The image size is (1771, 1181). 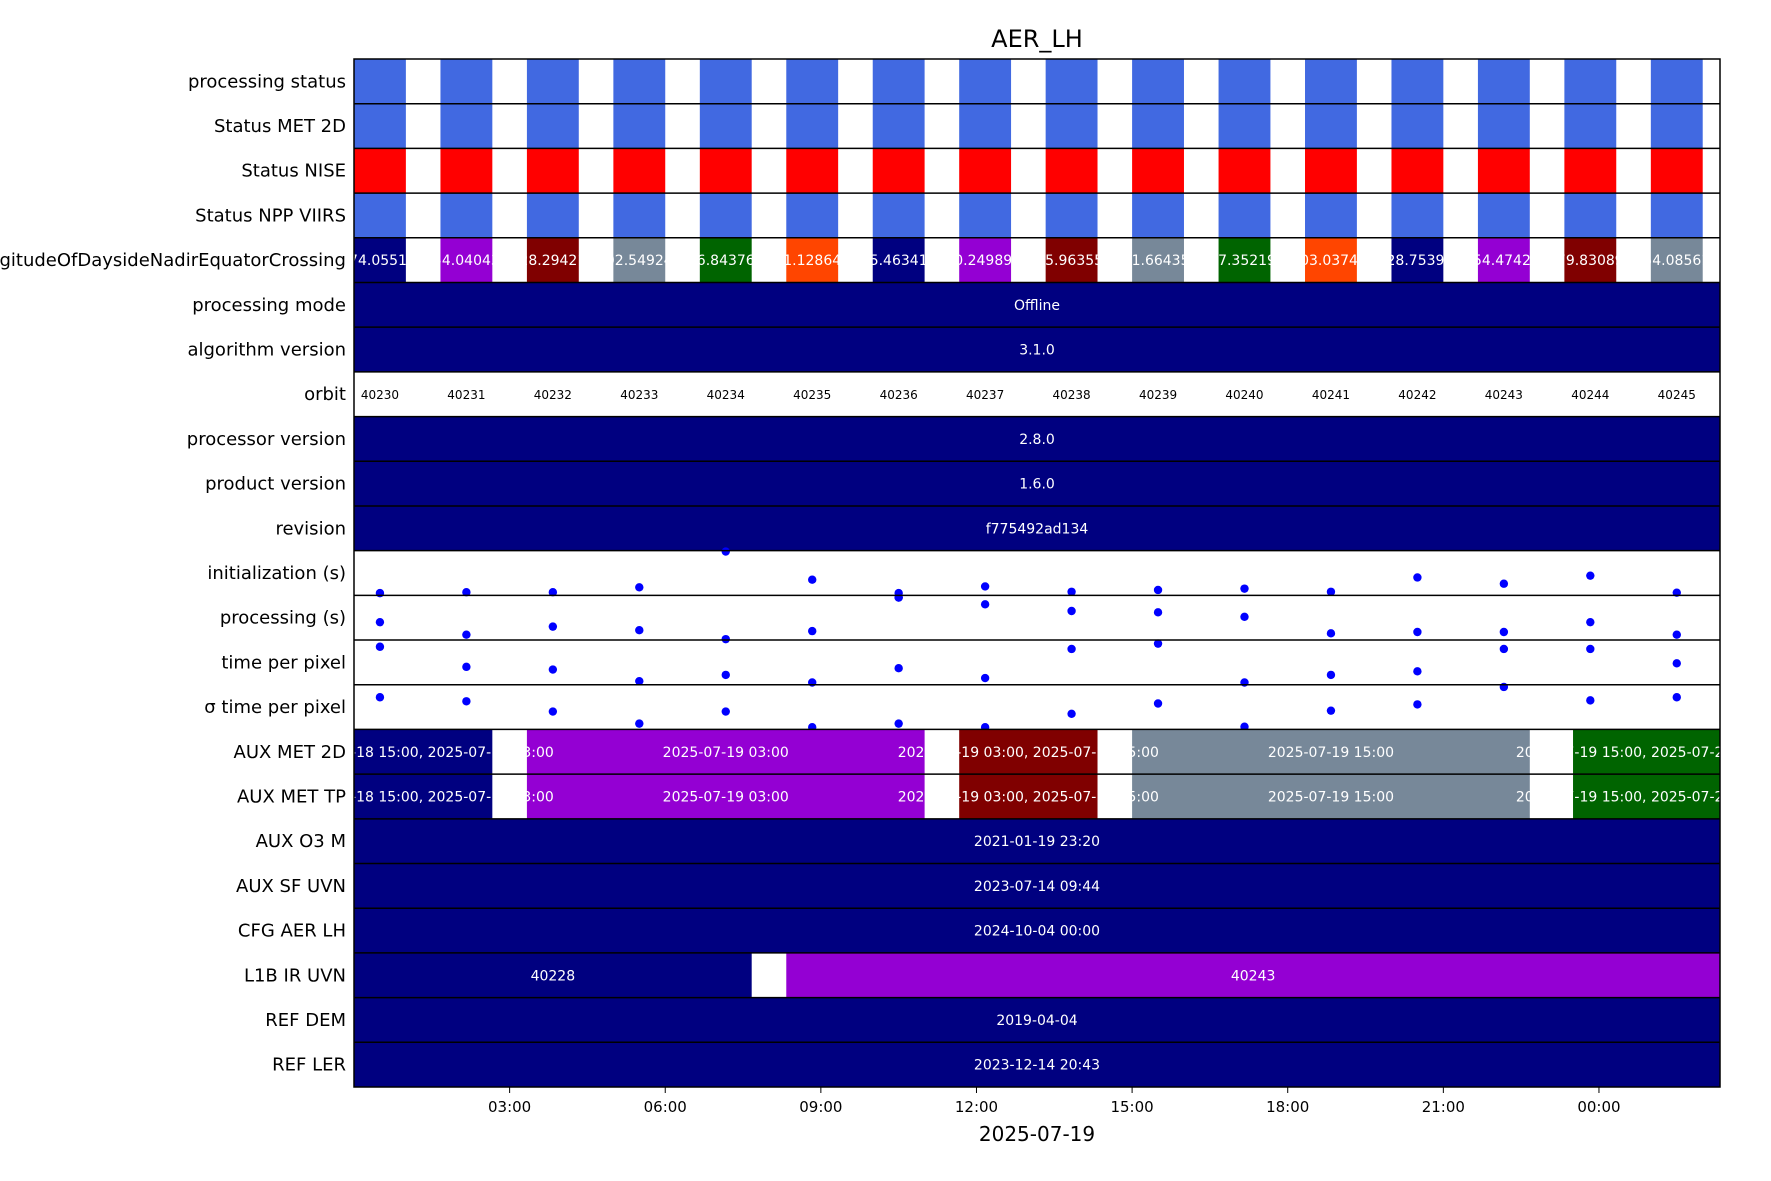 I want to click on orbit-number: 40245, so click(x=1677, y=395).